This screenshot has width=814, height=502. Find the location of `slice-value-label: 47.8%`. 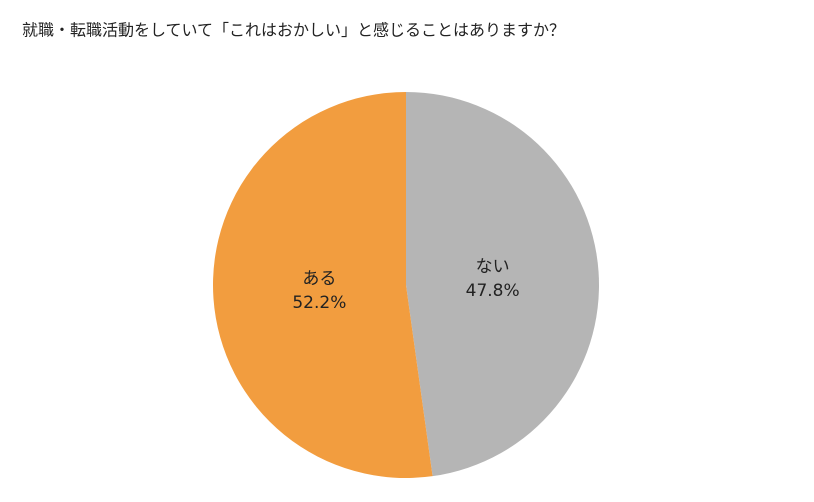

slice-value-label: 47.8% is located at coordinates (493, 291).